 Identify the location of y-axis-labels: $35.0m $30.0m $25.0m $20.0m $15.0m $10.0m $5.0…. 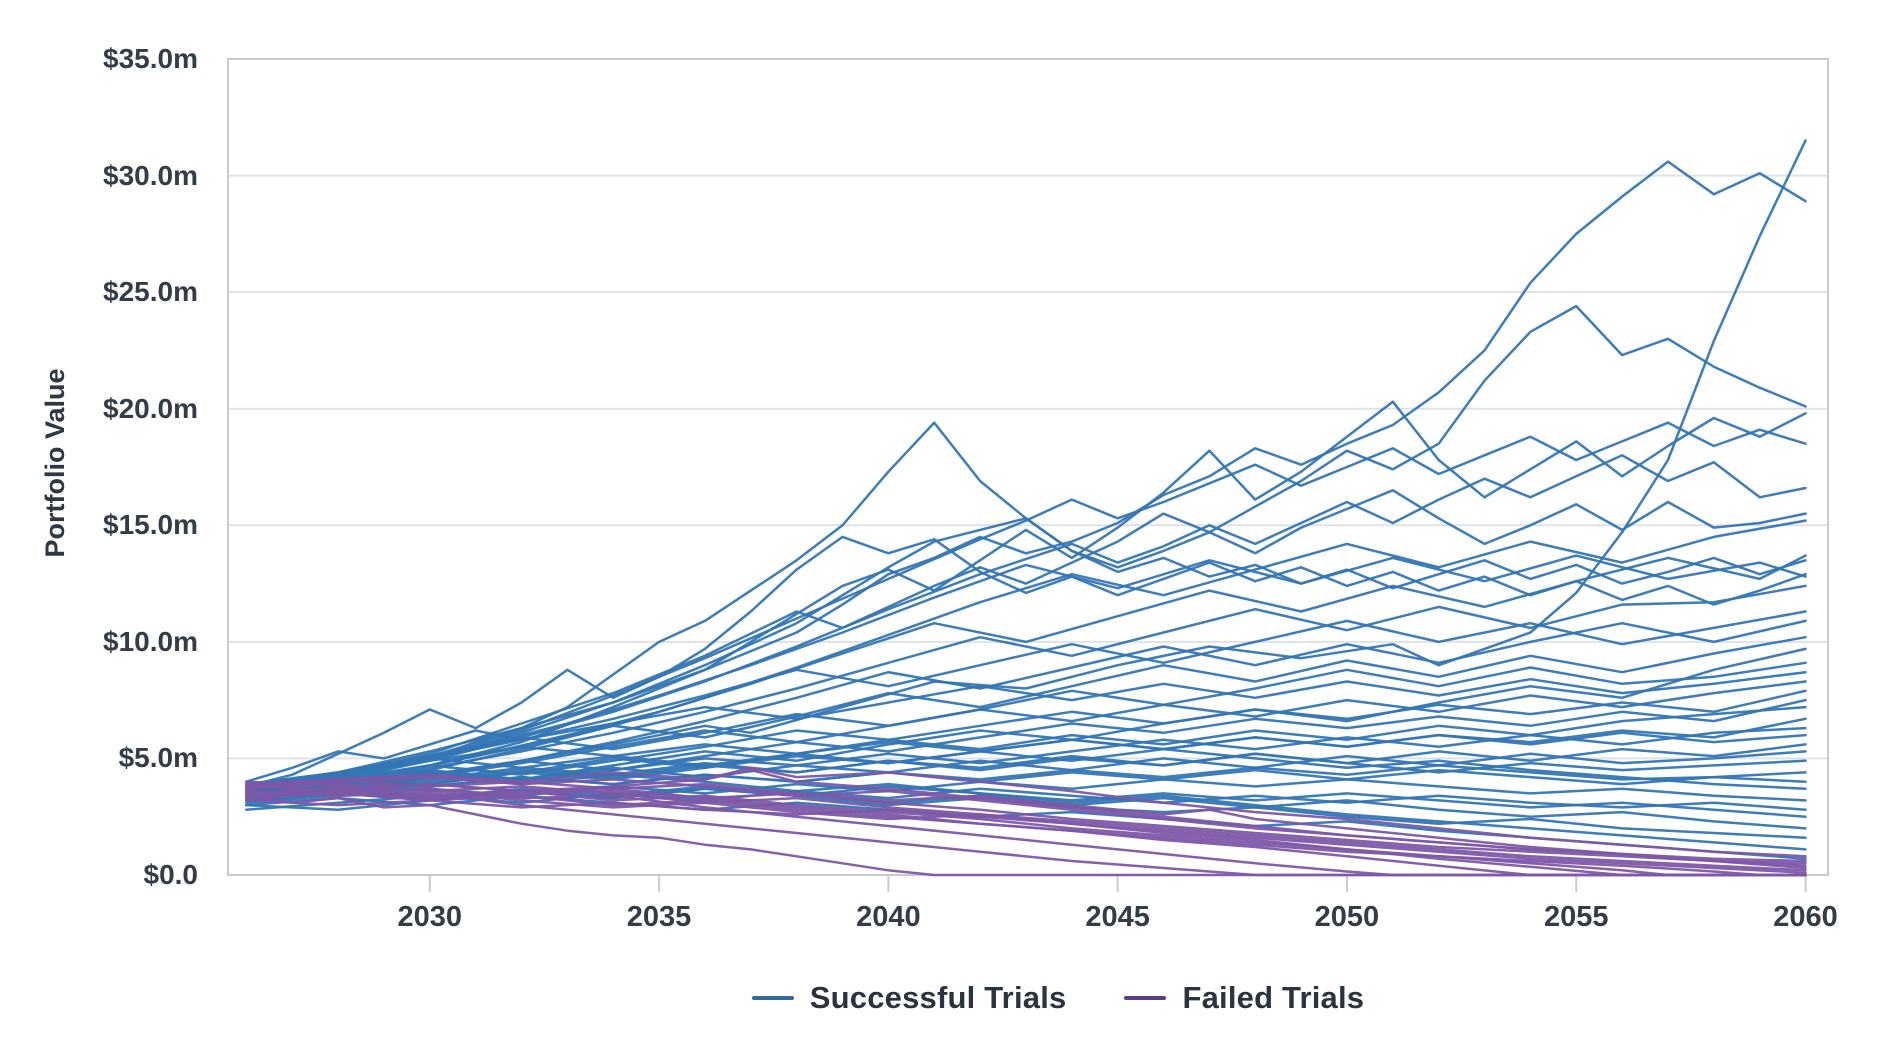
(99, 526).